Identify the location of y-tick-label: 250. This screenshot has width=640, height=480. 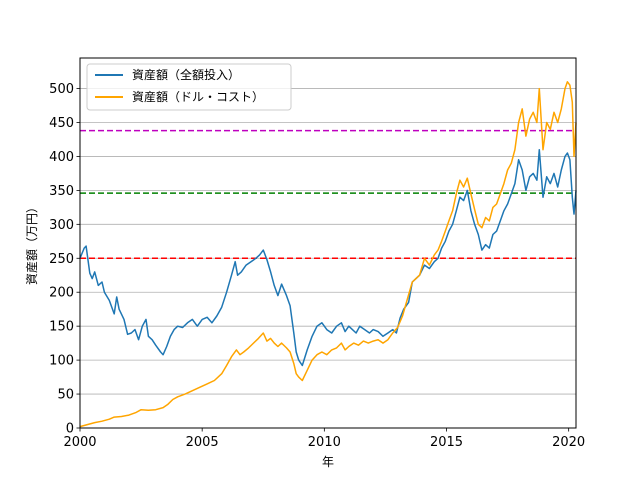
(61, 259).